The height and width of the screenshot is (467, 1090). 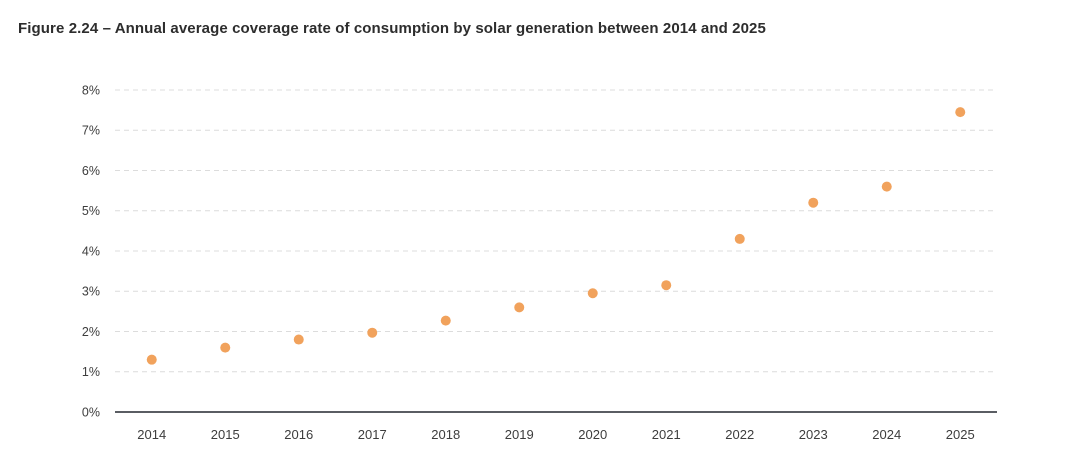 I want to click on data-point-2016, so click(x=298, y=339).